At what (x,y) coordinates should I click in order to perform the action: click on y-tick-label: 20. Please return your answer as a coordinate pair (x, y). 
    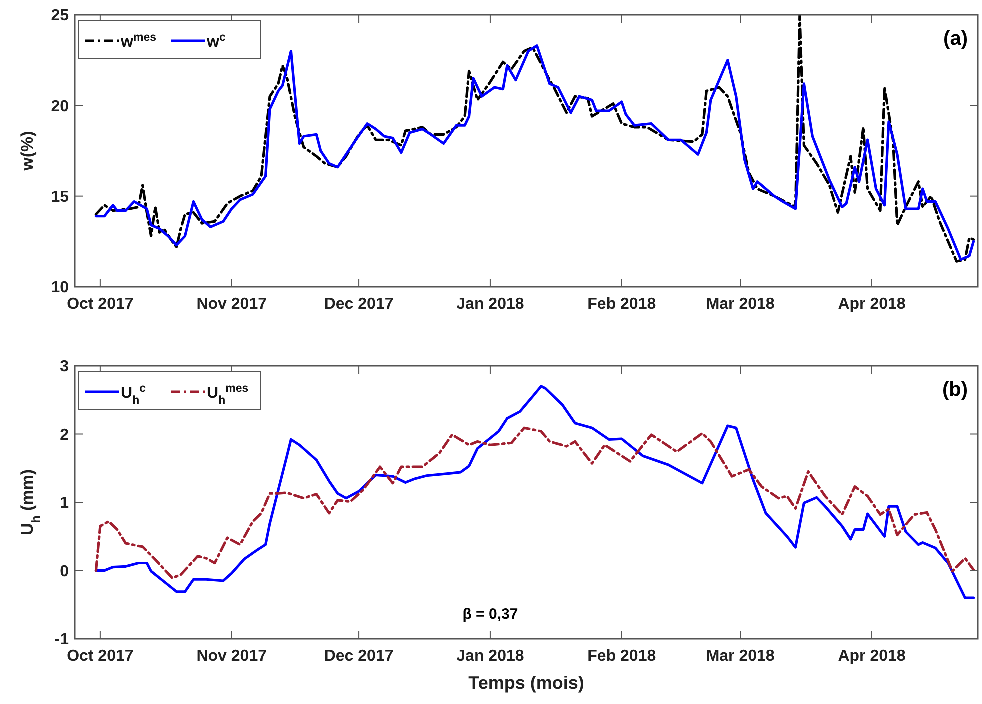
    Looking at the image, I should click on (60, 107).